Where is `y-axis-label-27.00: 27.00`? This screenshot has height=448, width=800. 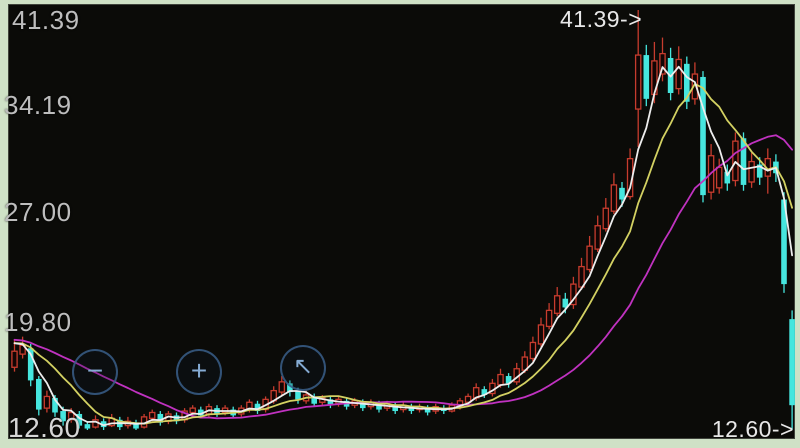
y-axis-label-27.00: 27.00 is located at coordinates (38, 212).